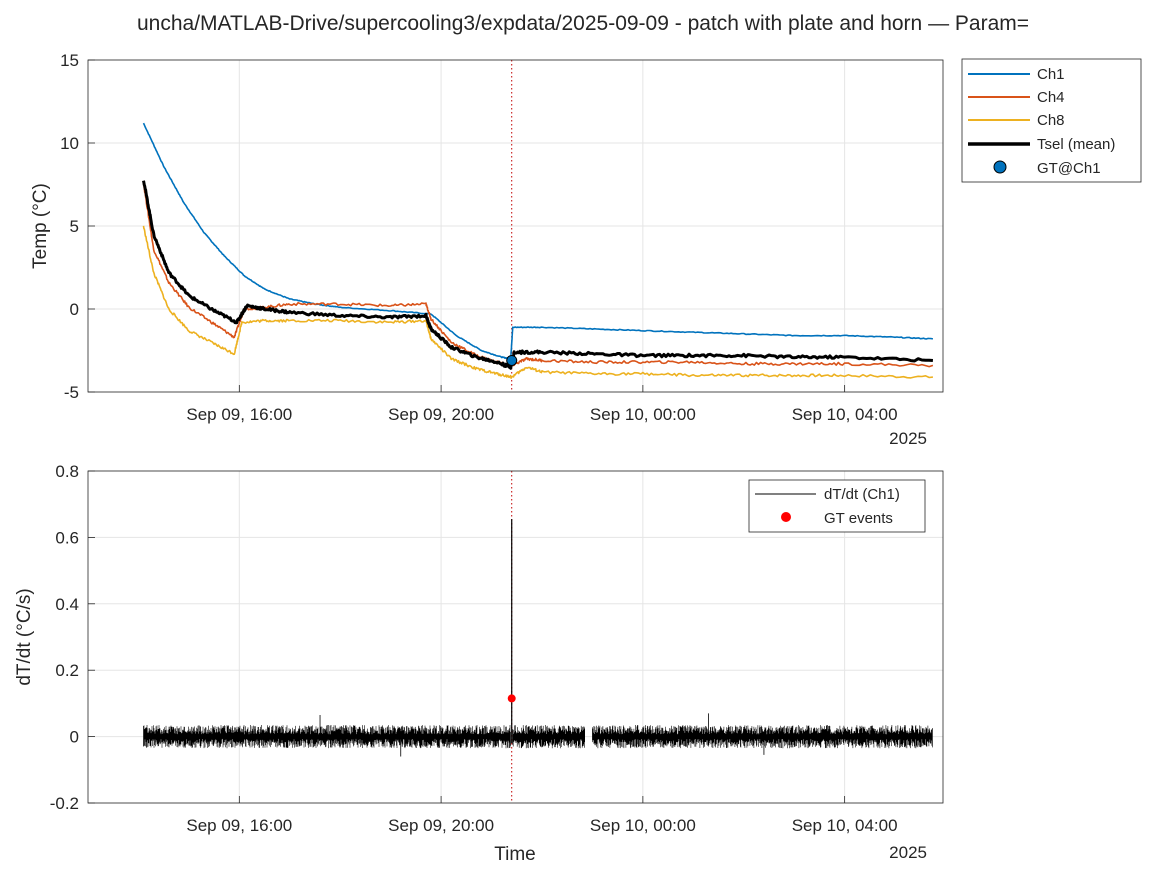 This screenshot has height=875, width=1167. I want to click on derivative-y-tick-label: 0.6, so click(67, 537).